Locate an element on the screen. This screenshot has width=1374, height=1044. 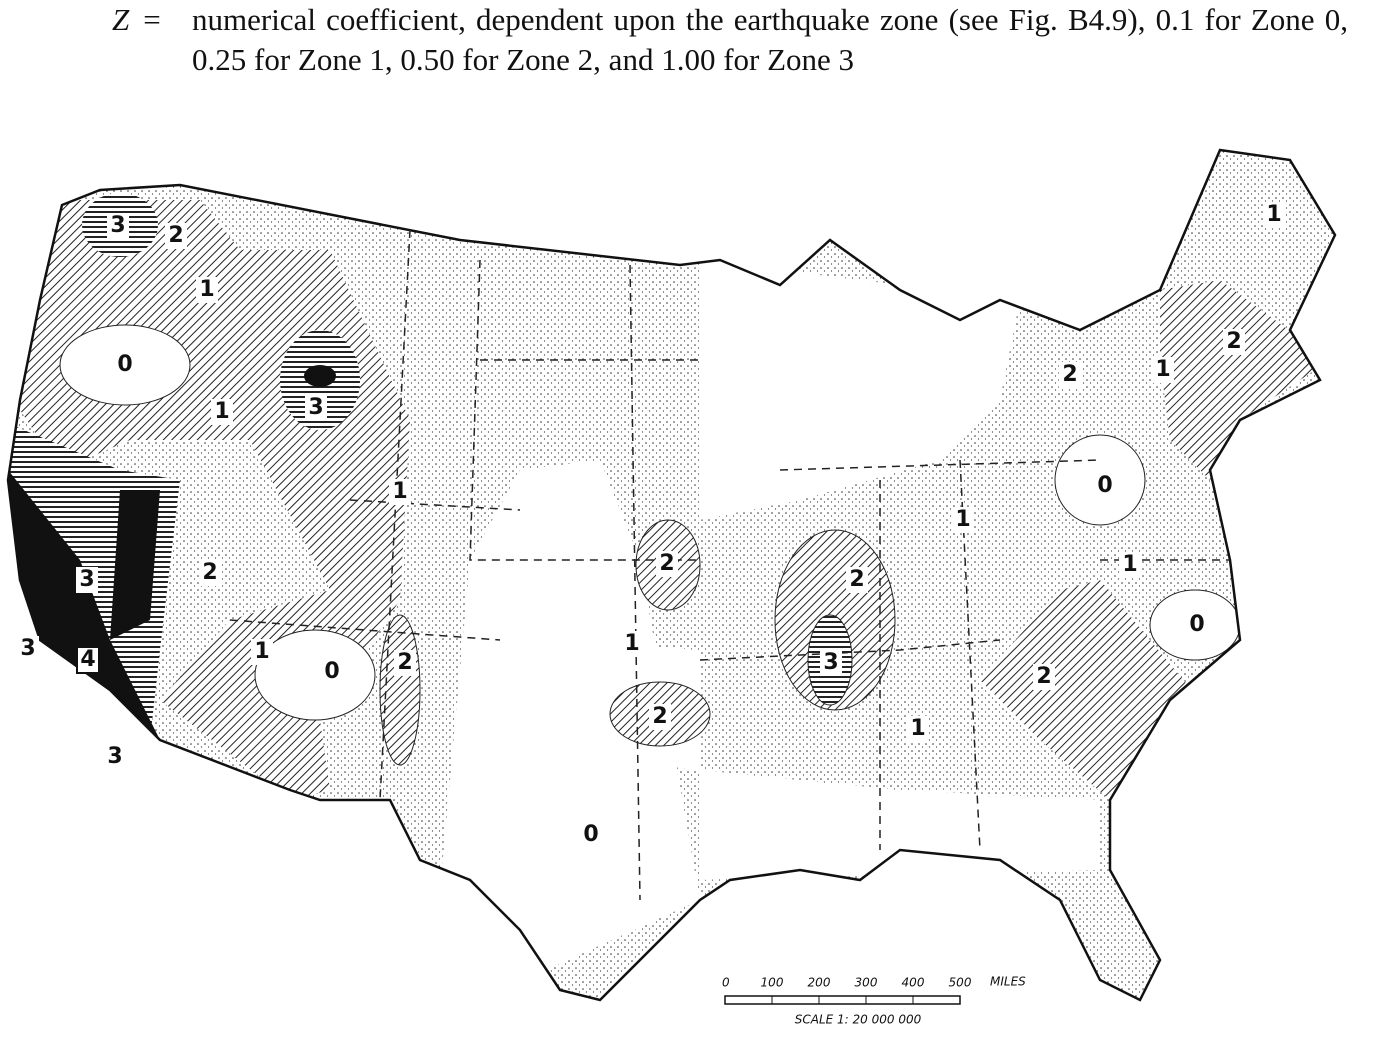
scale-ticks: 0 100 200 300 400 500 is located at coordinates (847, 990).